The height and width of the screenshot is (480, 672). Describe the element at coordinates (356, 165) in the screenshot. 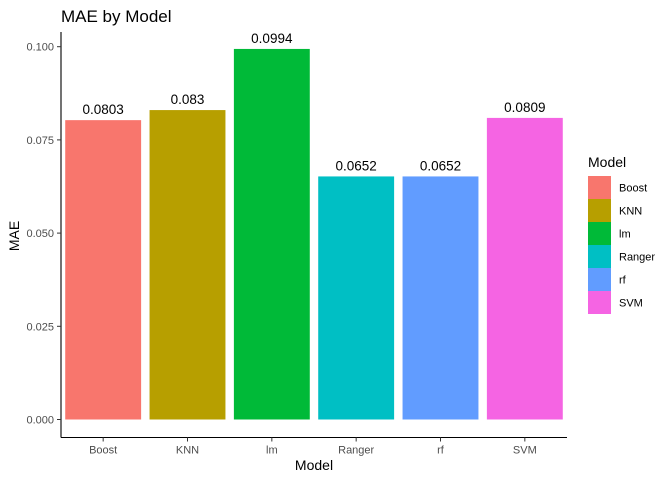

I see `data-label-ranger: 0.0652` at that location.